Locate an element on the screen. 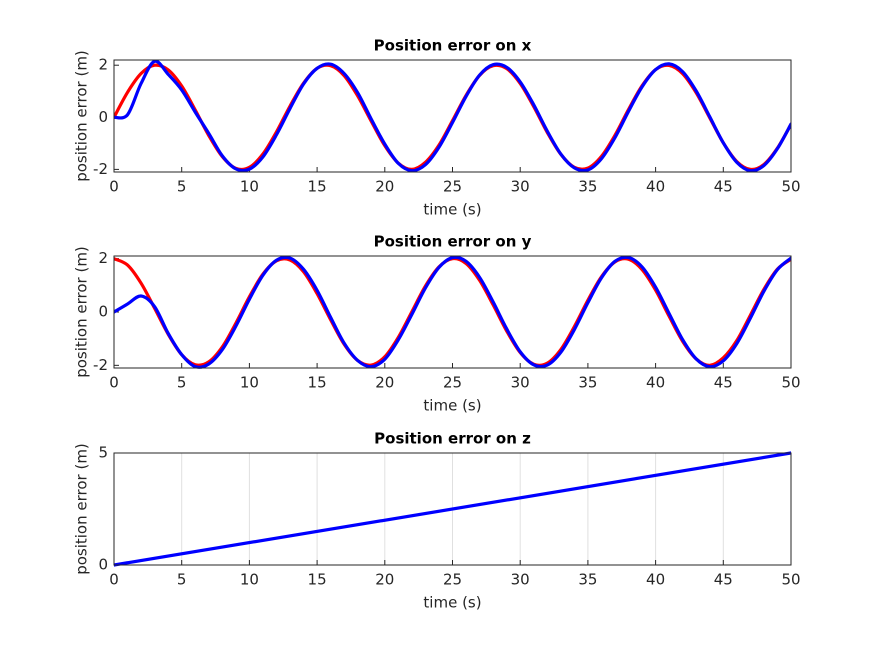 The image size is (875, 656). chart-title: Position error on z is located at coordinates (452, 439).